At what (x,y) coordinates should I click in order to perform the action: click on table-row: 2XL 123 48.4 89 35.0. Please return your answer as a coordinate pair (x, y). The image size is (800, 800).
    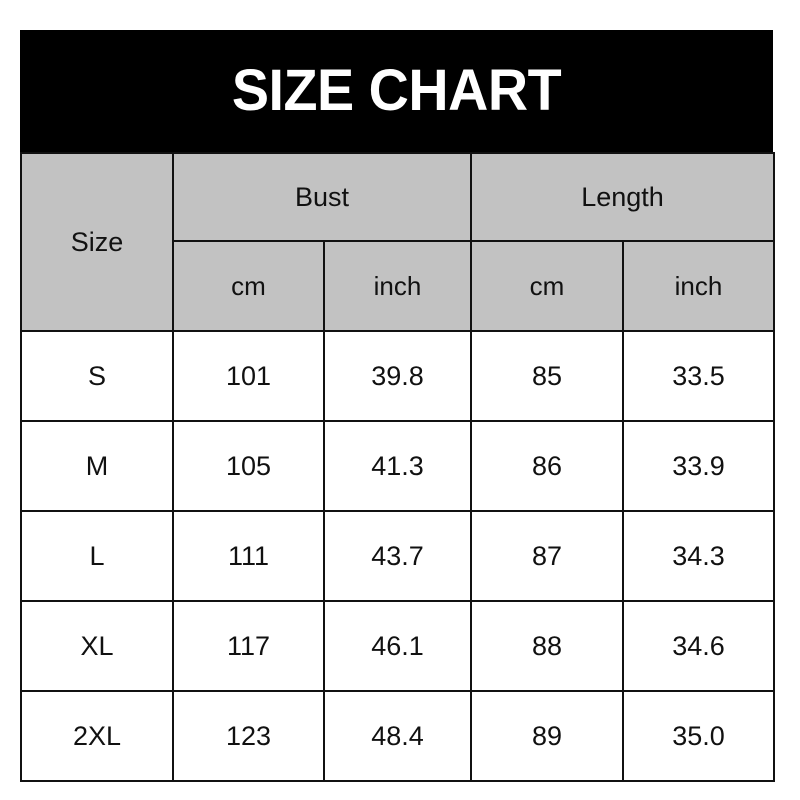
    Looking at the image, I should click on (397, 736).